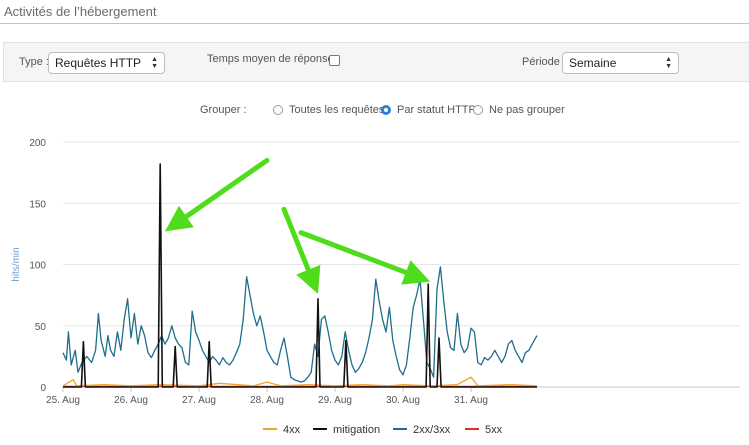 Image resolution: width=749 pixels, height=445 pixels. I want to click on period-select-value: Semaine, so click(593, 63).